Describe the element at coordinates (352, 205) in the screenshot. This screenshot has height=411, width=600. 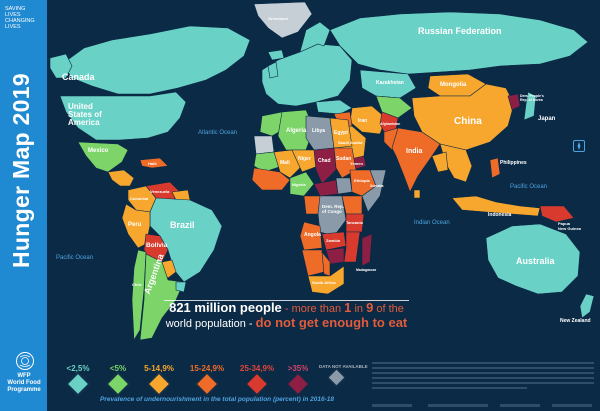
I see `region-kenya-uganda` at that location.